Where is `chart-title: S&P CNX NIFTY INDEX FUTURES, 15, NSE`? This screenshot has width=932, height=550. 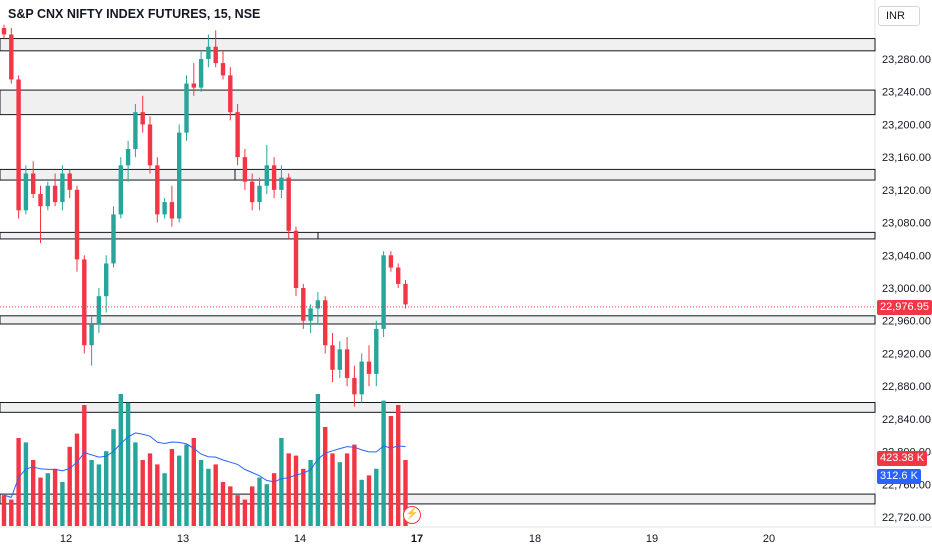 chart-title: S&P CNX NIFTY INDEX FUTURES, 15, NSE is located at coordinates (134, 14).